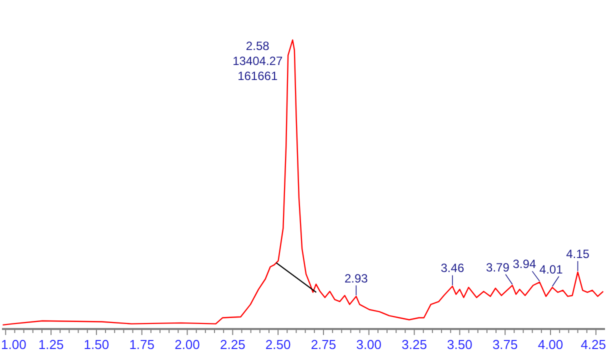 Image resolution: width=607 pixels, height=356 pixels. I want to click on annotation: 3.46, so click(452, 268).